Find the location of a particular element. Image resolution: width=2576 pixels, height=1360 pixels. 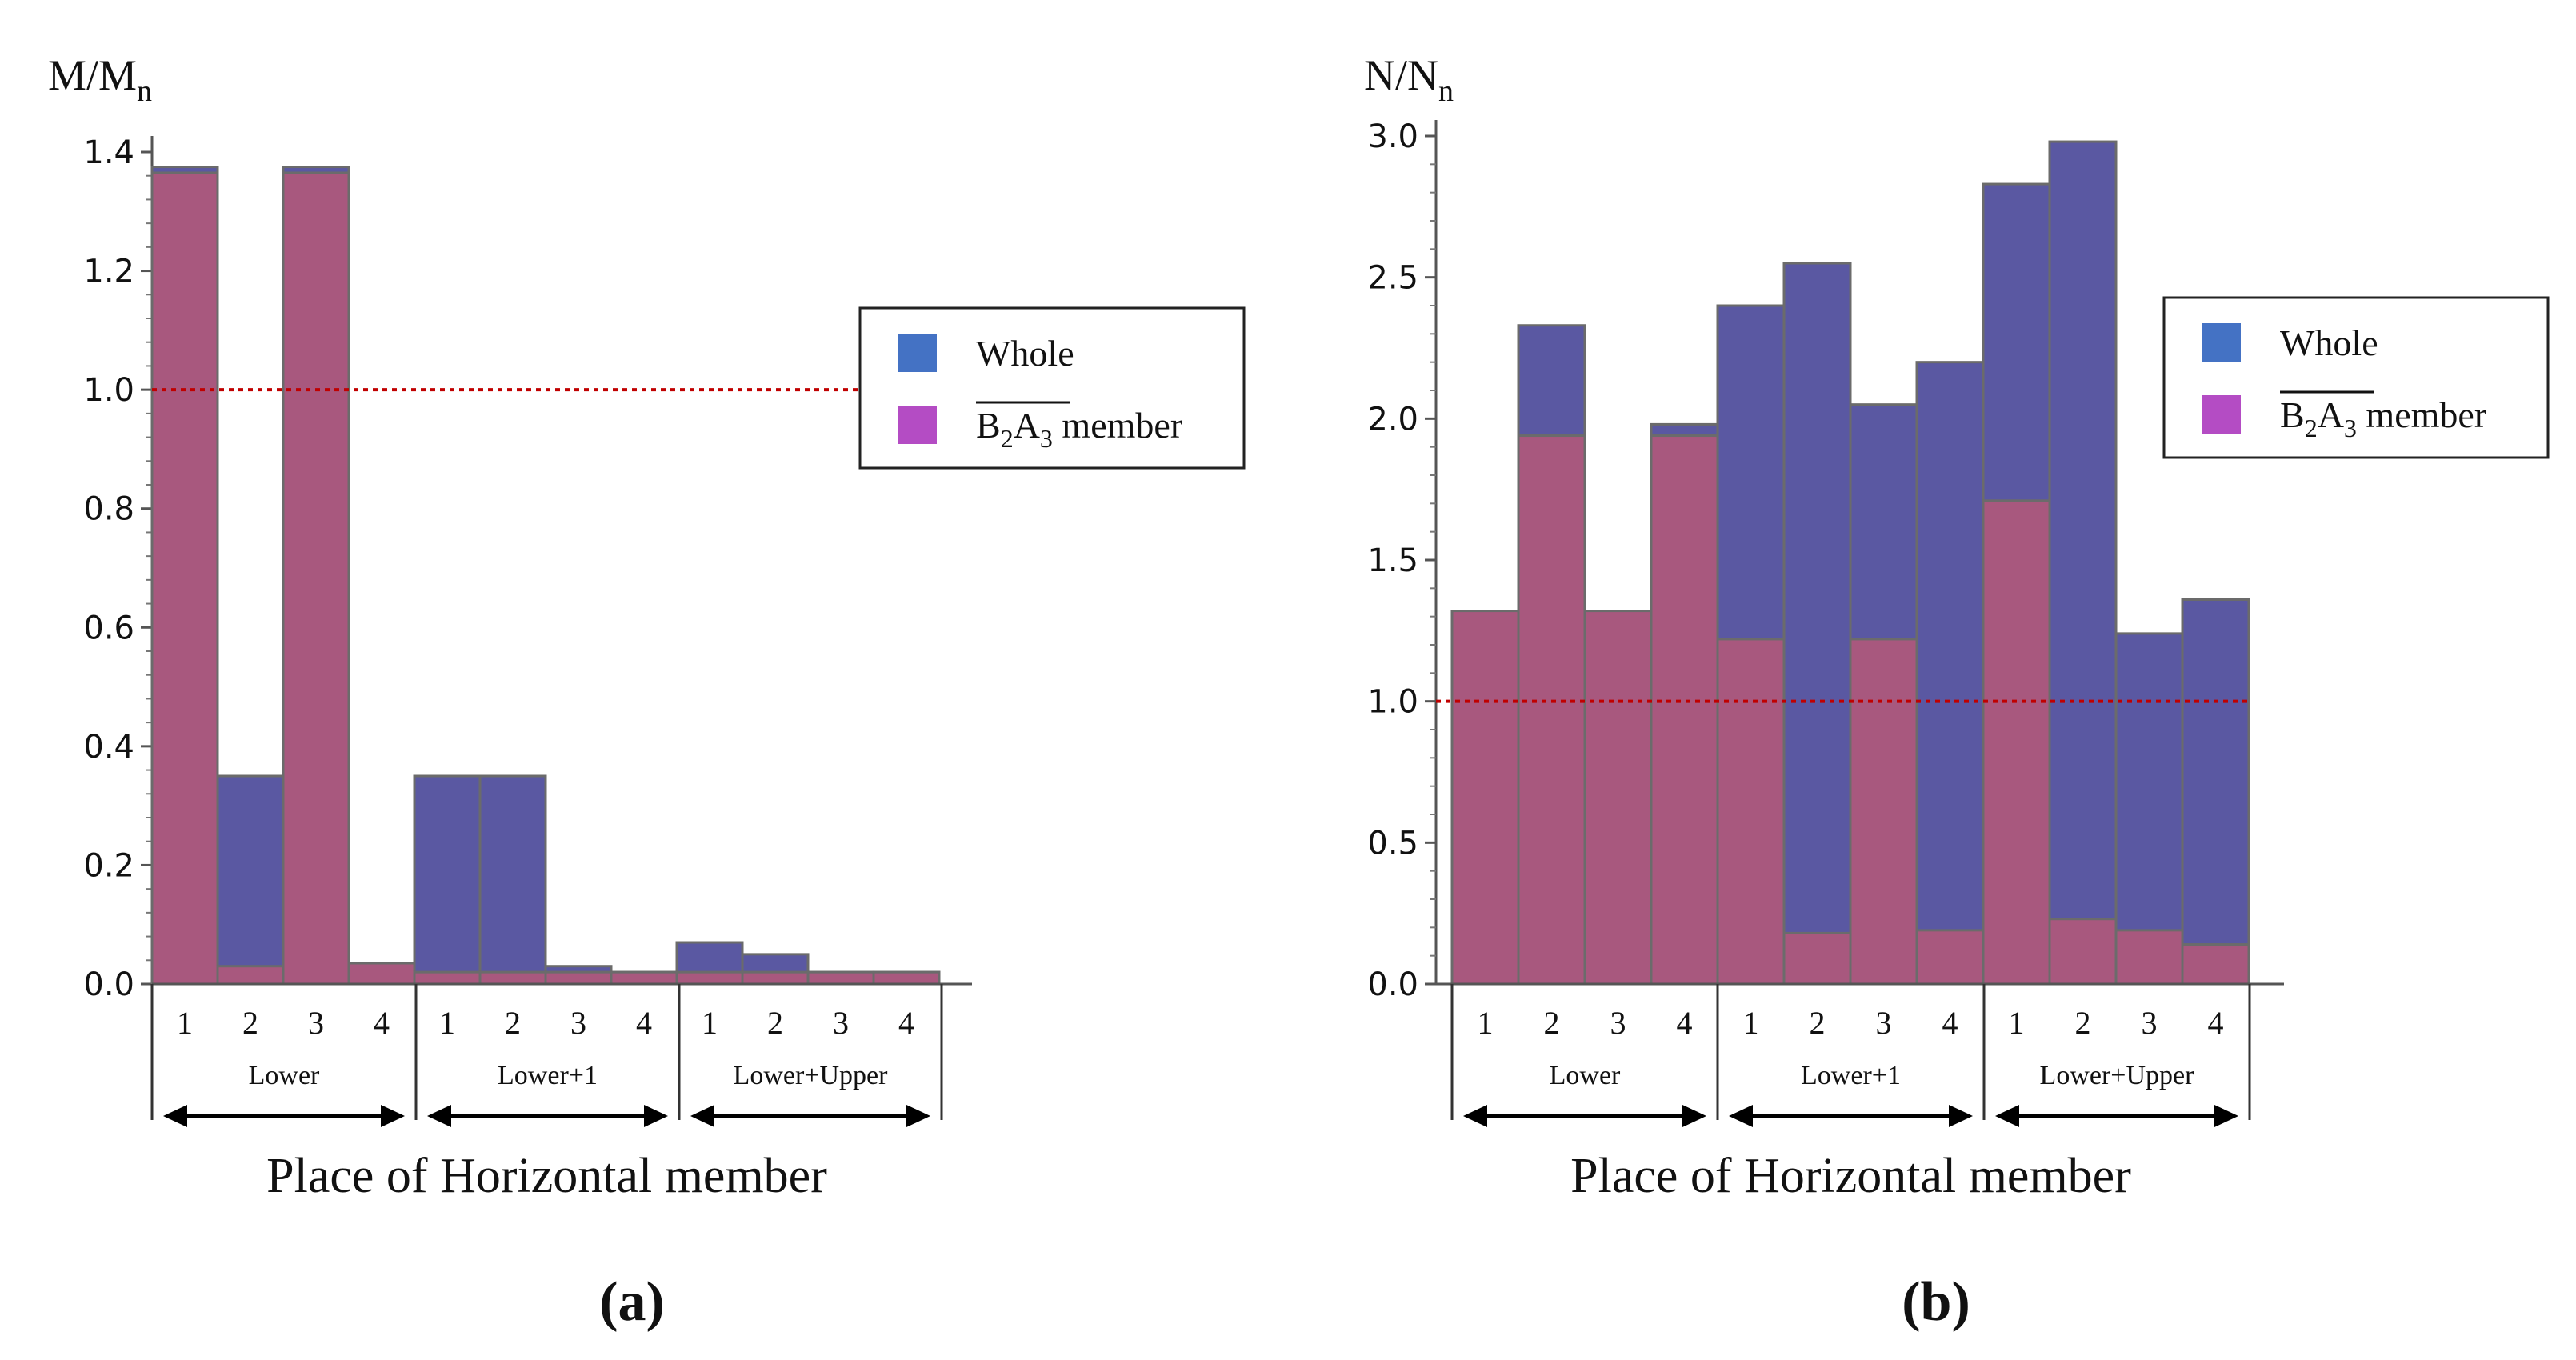

x-axis-label: Place of Horizontal member is located at coordinates (546, 1176).